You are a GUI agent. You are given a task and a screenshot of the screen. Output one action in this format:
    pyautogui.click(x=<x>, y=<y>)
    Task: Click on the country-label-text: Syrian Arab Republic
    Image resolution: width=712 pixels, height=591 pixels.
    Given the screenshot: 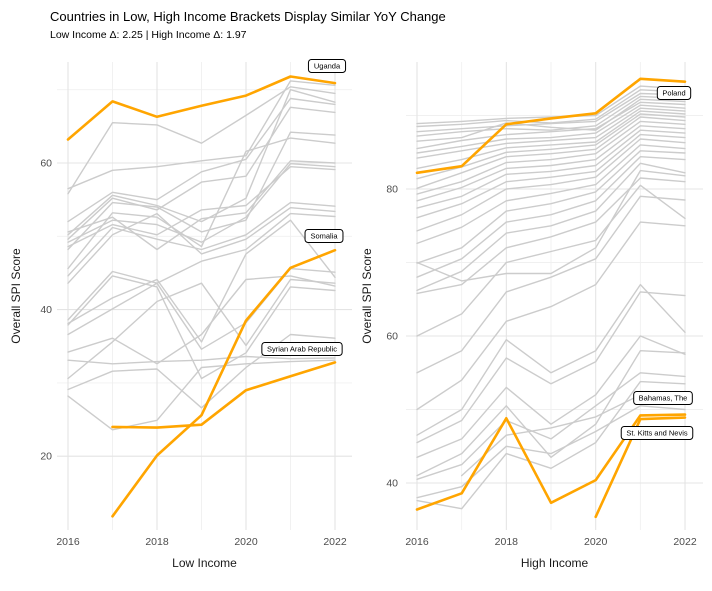 What is the action you would take?
    pyautogui.click(x=302, y=349)
    